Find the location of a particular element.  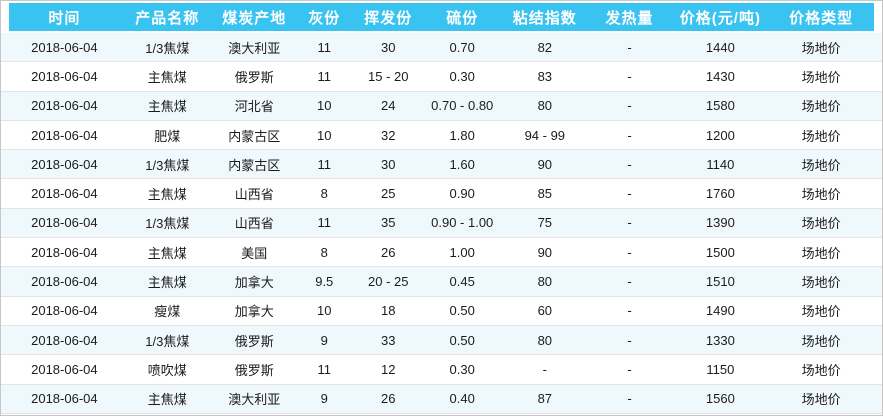

cell-sulfur: 1.00 is located at coordinates (462, 252).